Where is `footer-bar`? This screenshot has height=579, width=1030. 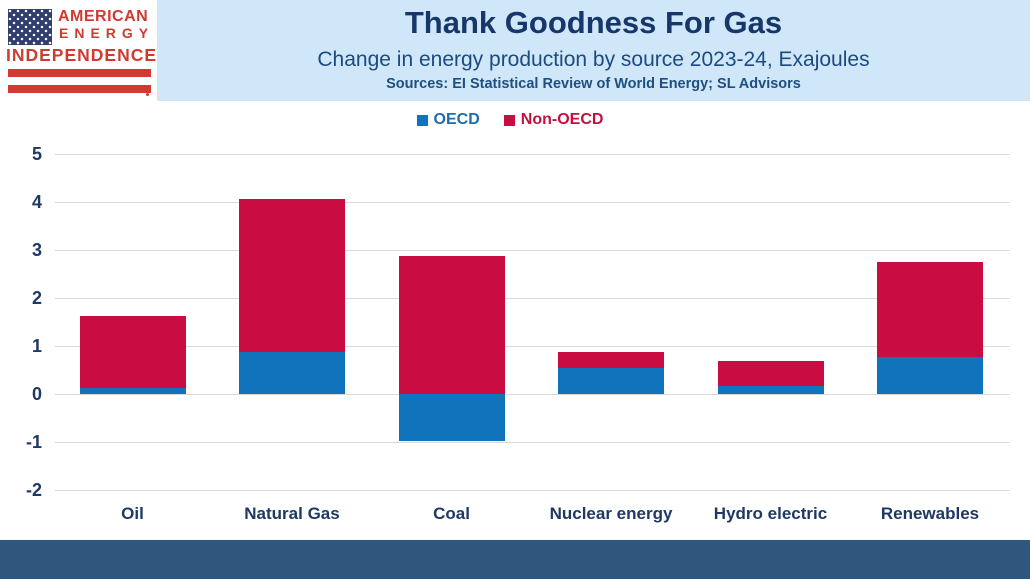
footer-bar is located at coordinates (515, 559).